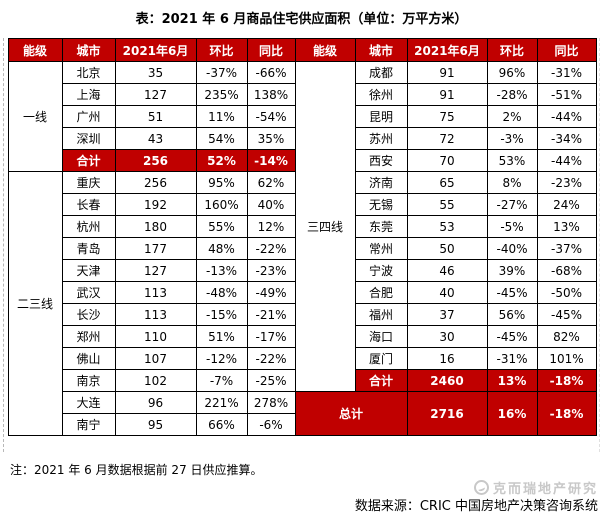 The image size is (603, 516). Describe the element at coordinates (271, 182) in the screenshot. I see `yoy-cell: 62%` at that location.